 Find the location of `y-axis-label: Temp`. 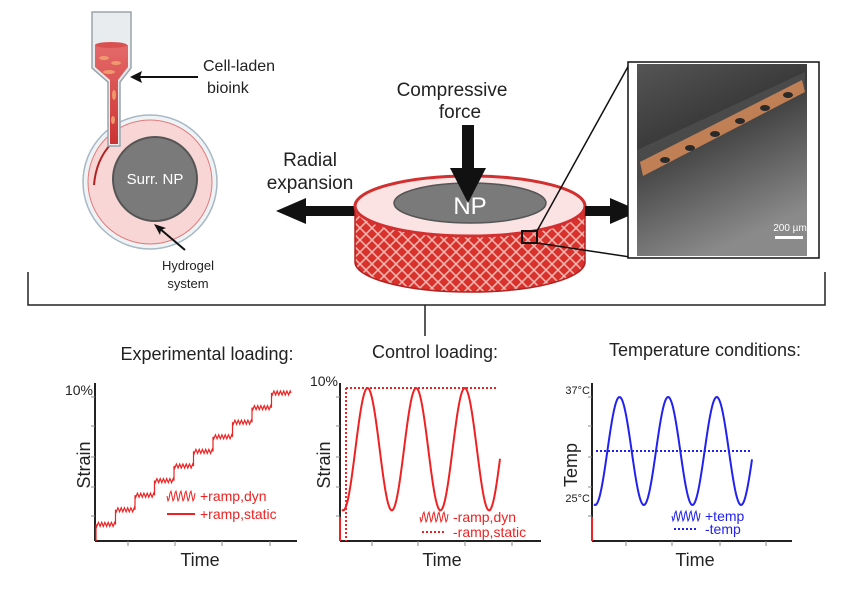

y-axis-label: Temp is located at coordinates (571, 465).